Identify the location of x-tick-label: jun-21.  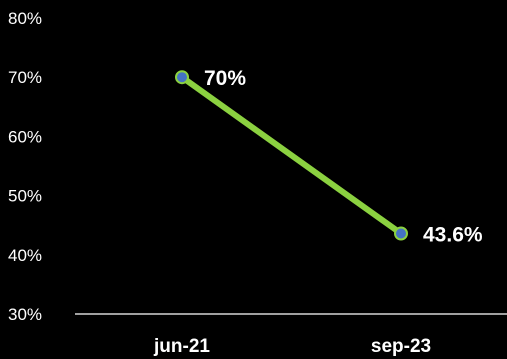
(181, 346).